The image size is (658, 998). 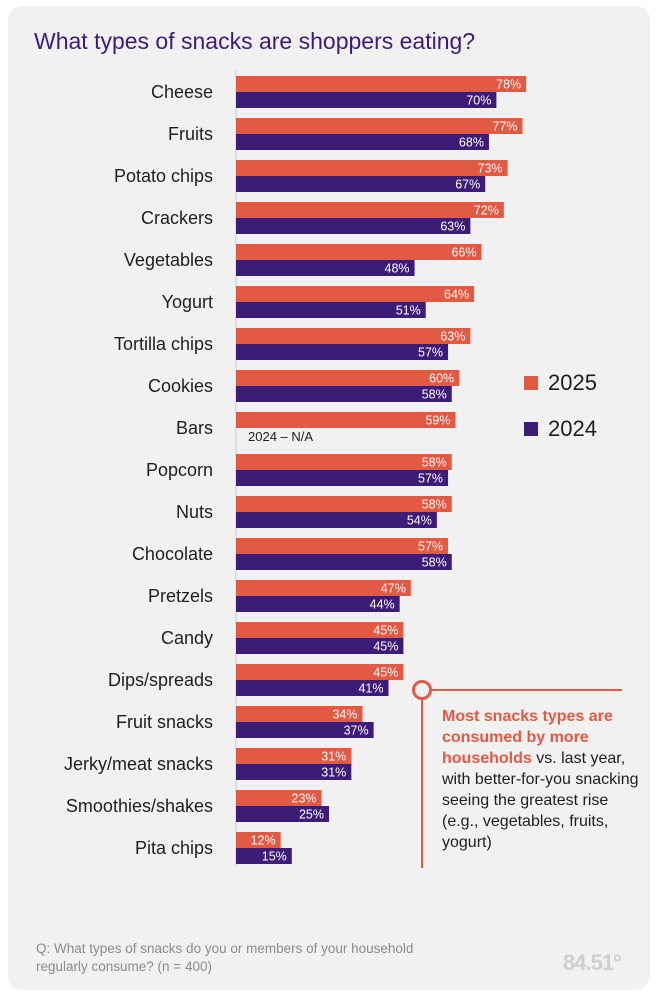 What do you see at coordinates (320, 630) in the screenshot?
I see `bar-2025-candy` at bounding box center [320, 630].